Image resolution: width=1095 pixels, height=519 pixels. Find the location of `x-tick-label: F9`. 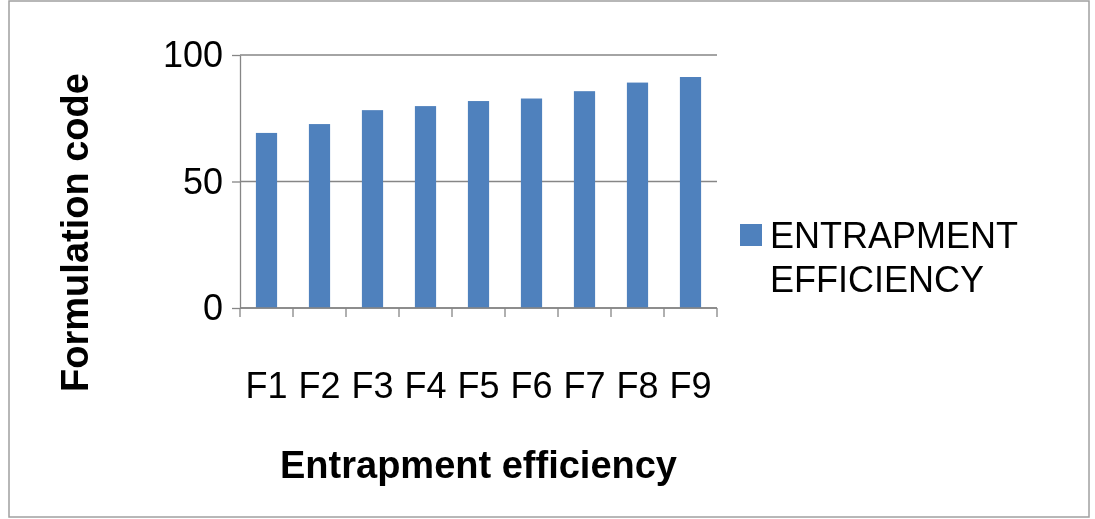

x-tick-label: F9 is located at coordinates (690, 385).